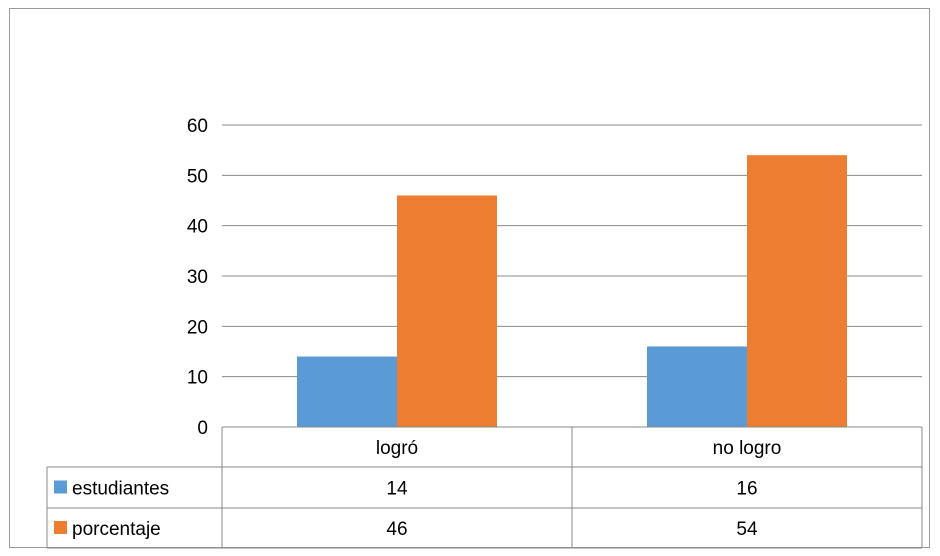  I want to click on y-tick-label: 30, so click(197, 277).